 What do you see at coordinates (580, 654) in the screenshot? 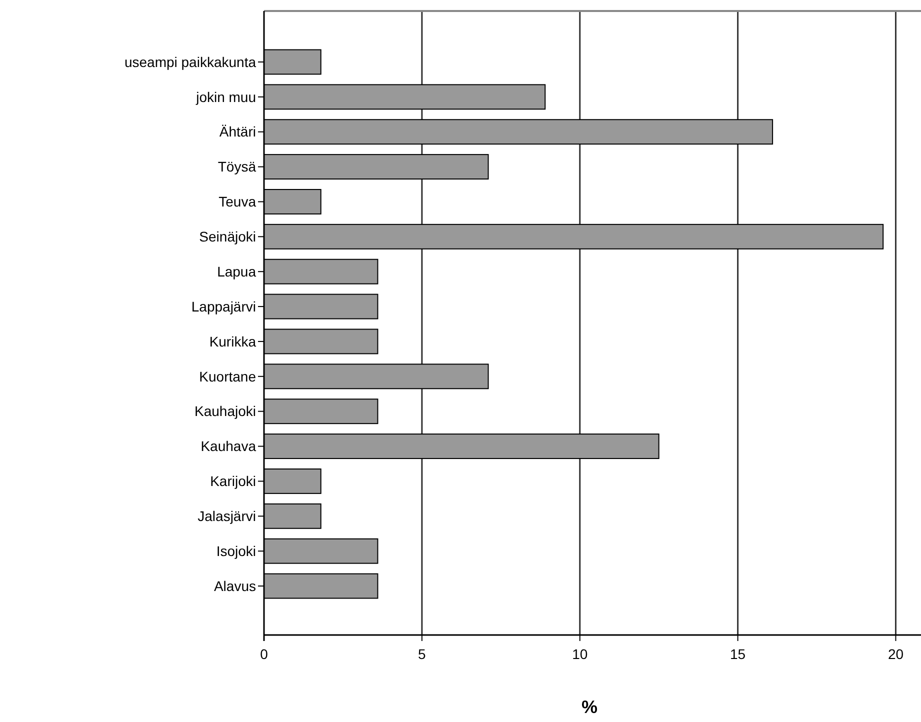
I see `x-tick-label: 10` at bounding box center [580, 654].